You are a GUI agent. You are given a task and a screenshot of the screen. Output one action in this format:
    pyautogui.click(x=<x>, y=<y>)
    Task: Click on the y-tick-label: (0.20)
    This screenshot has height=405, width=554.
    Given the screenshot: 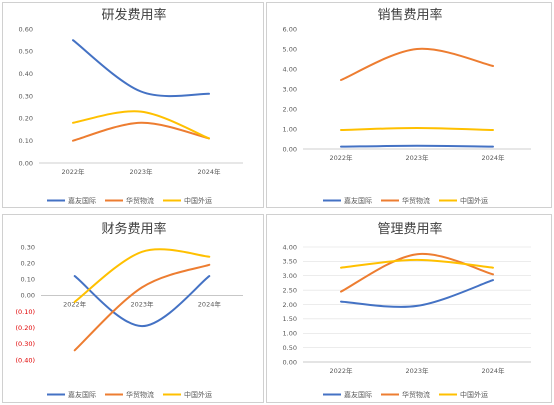 What is the action you would take?
    pyautogui.click(x=25, y=328)
    